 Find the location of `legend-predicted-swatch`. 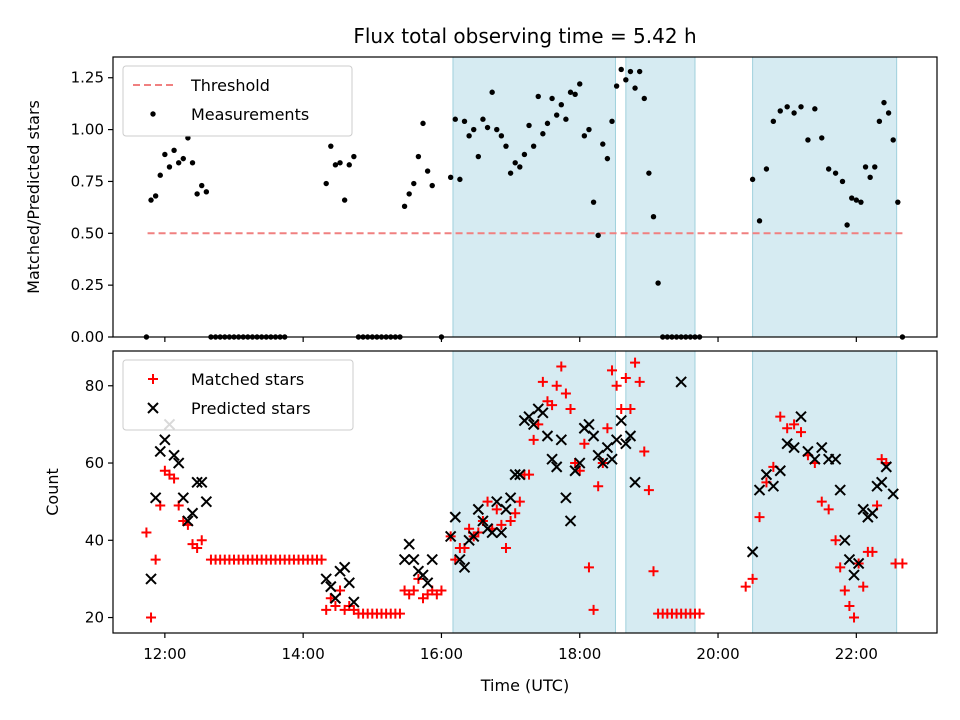

legend-predicted-swatch is located at coordinates (153, 408).